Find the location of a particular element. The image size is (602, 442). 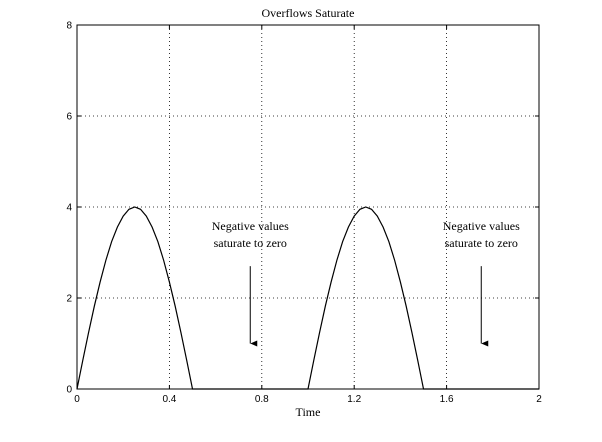

x-tick-label: 0 is located at coordinates (77, 399).